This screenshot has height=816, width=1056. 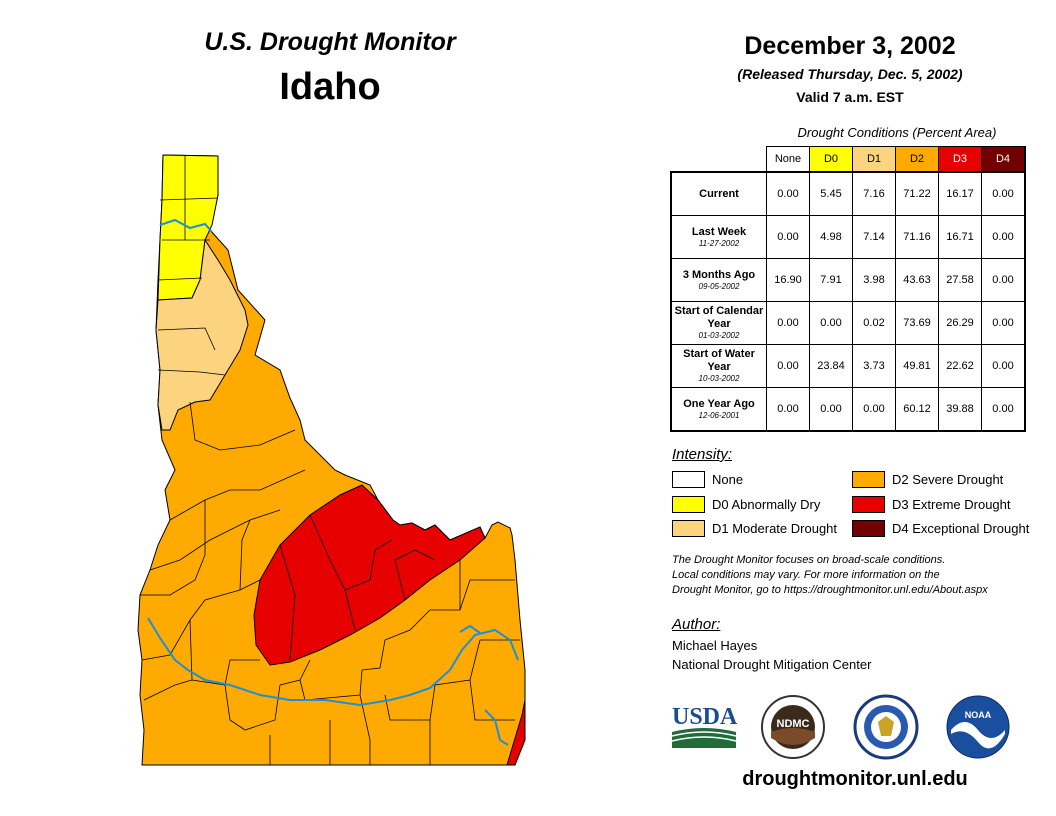 I want to click on usda-logo: USDA, so click(x=704, y=726).